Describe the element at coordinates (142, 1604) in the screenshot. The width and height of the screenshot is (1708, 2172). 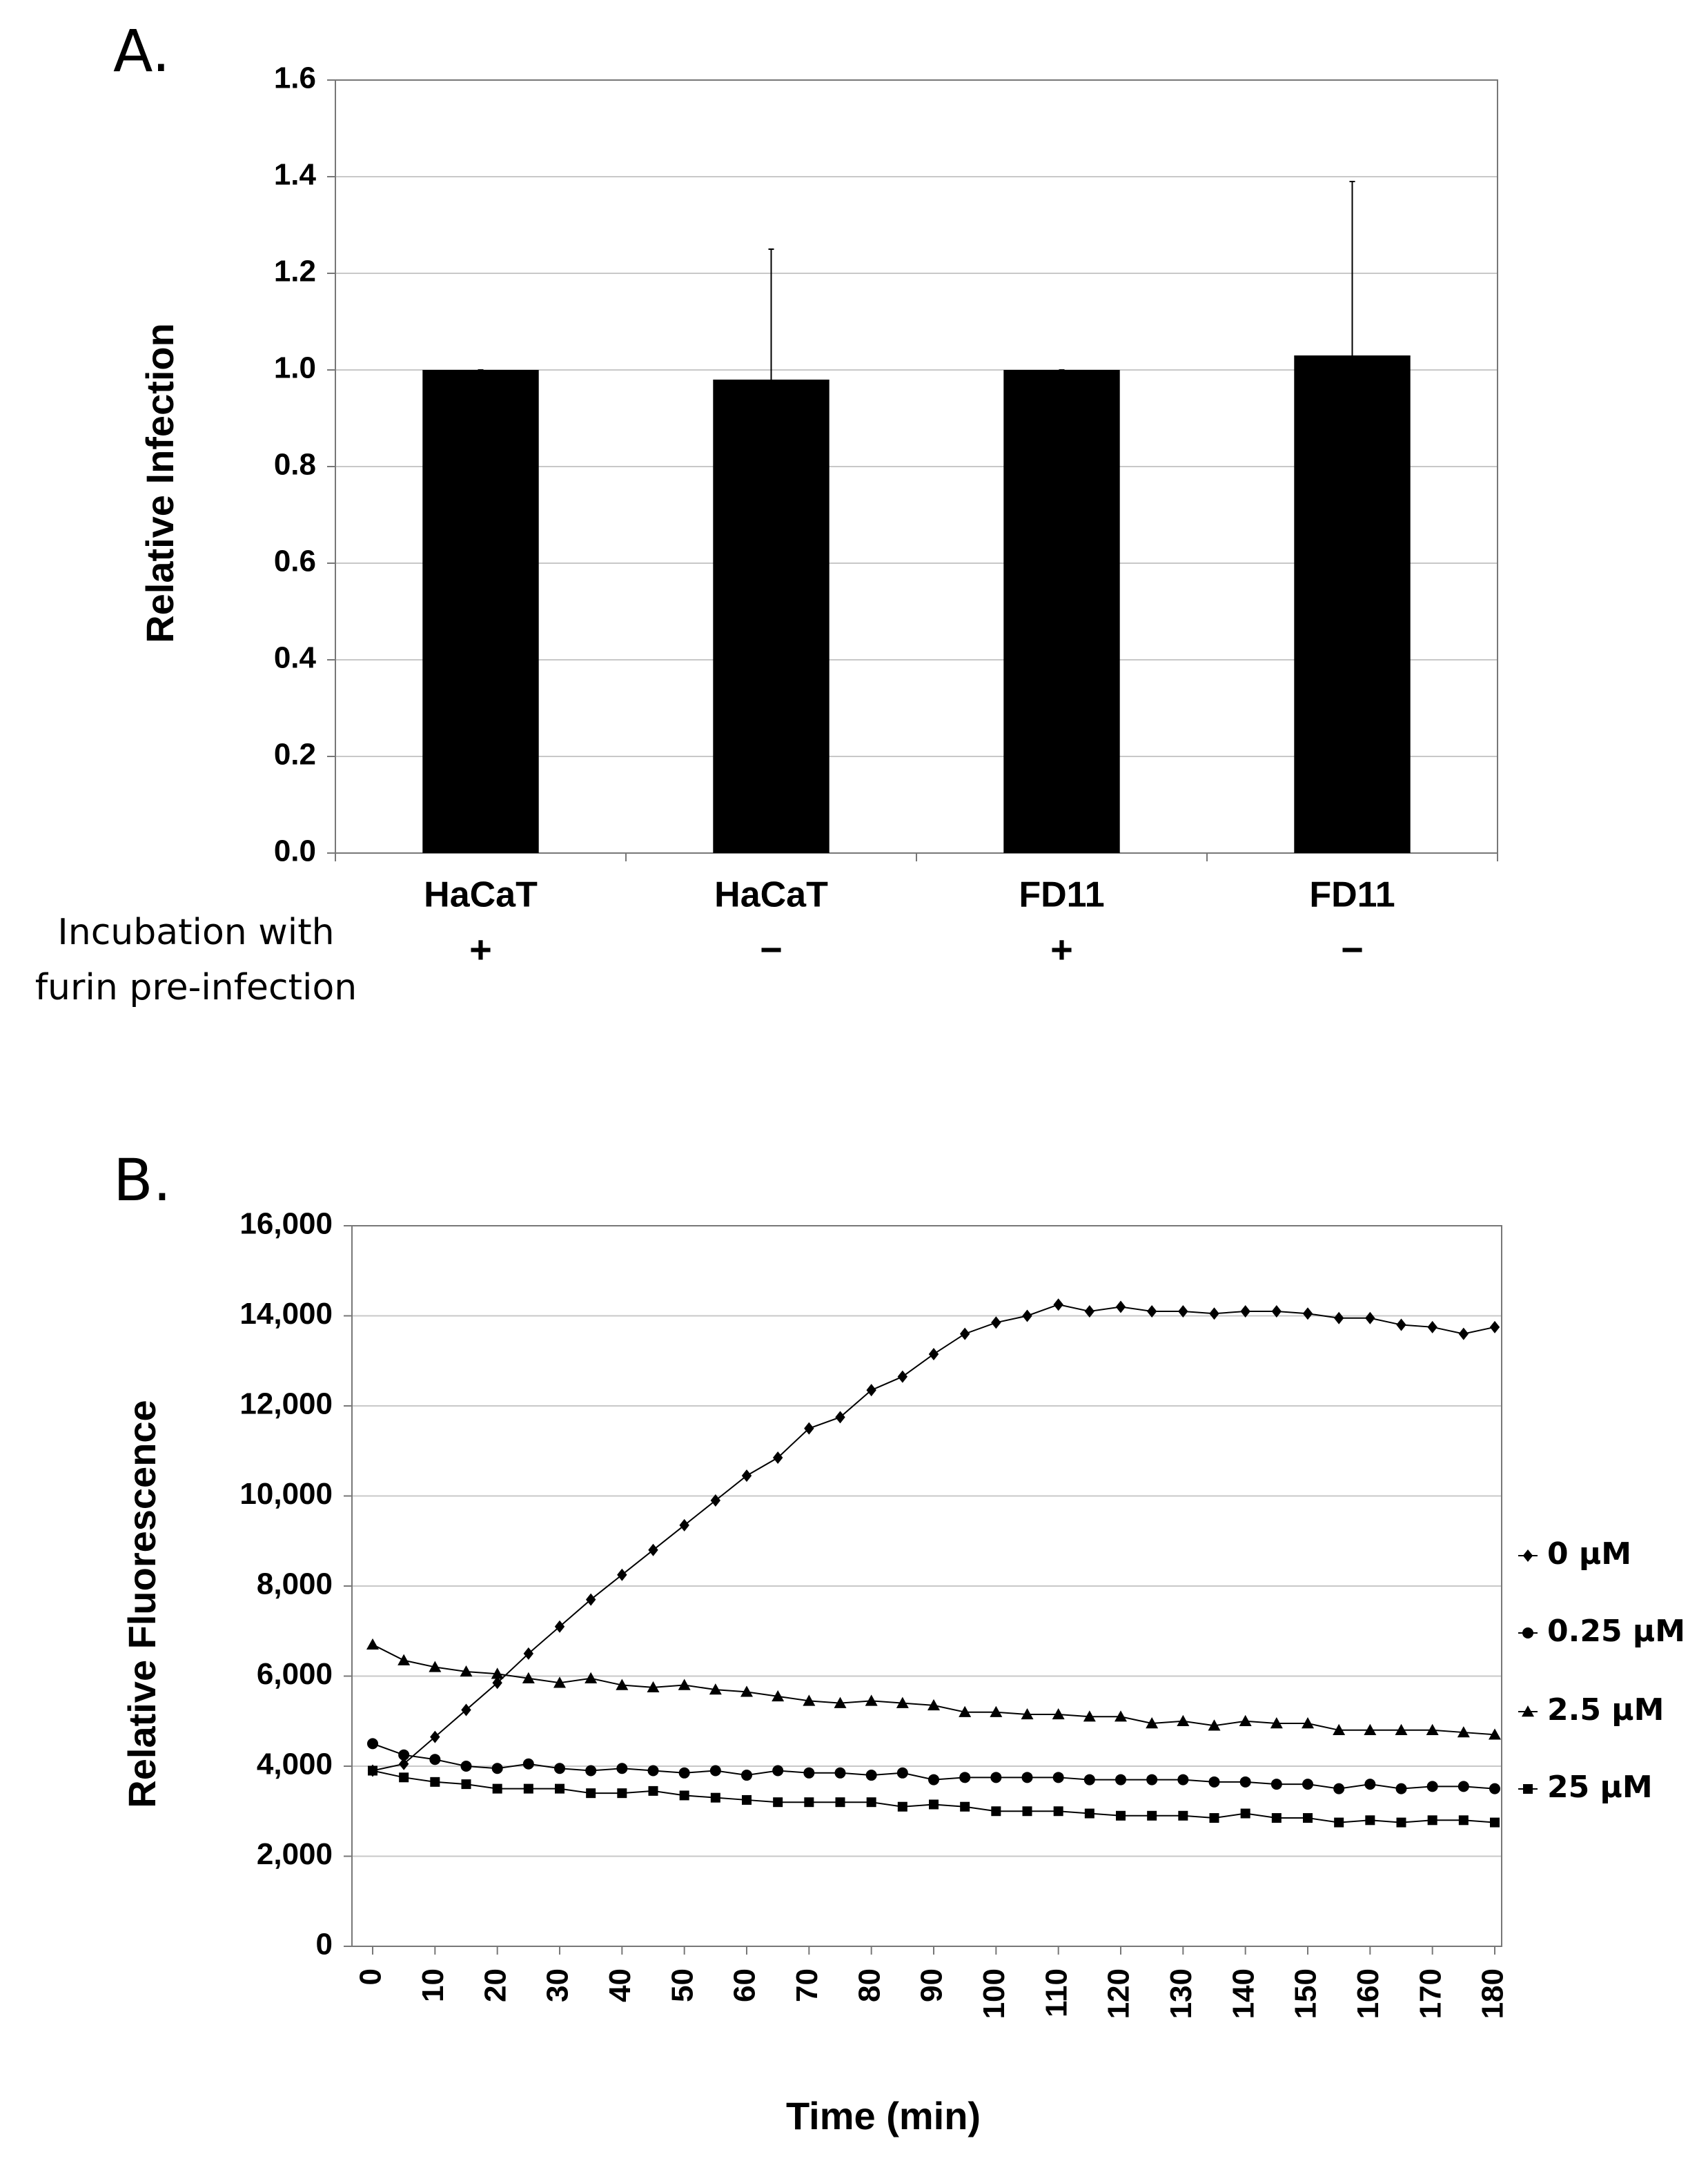
I see `y-axis-title: Relative Fluorescence` at that location.